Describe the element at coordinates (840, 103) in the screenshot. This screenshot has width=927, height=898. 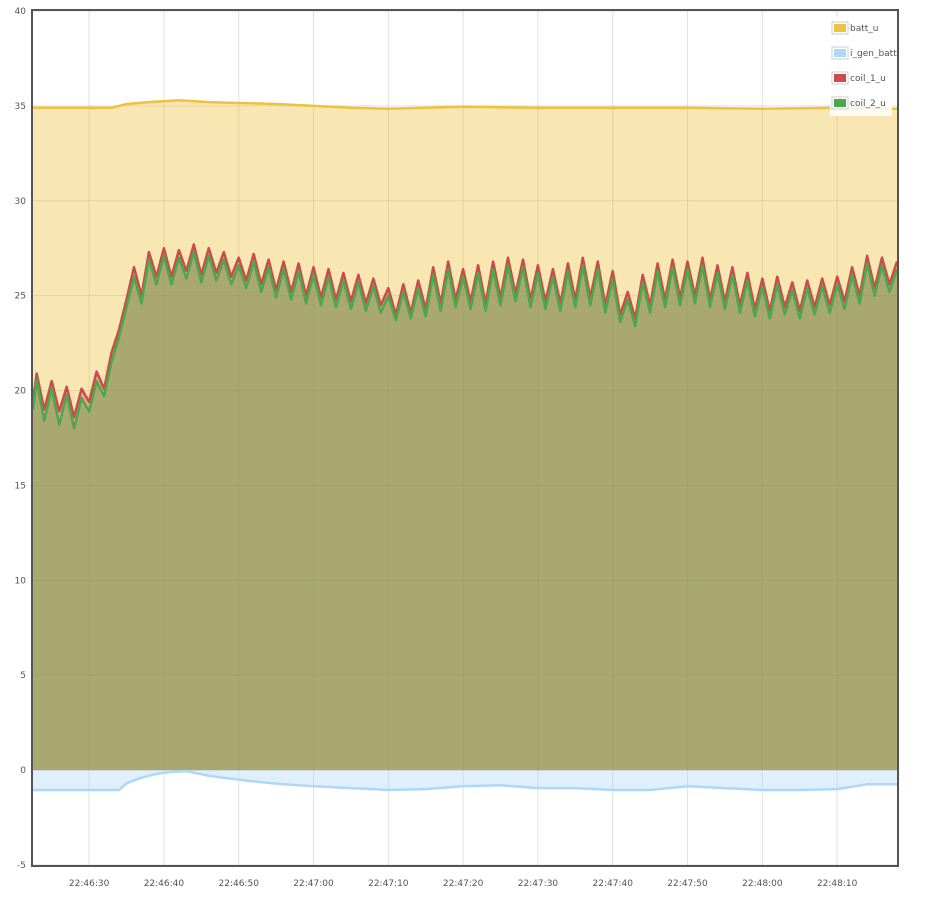
I see `legend-swatch-coil_2_u` at that location.